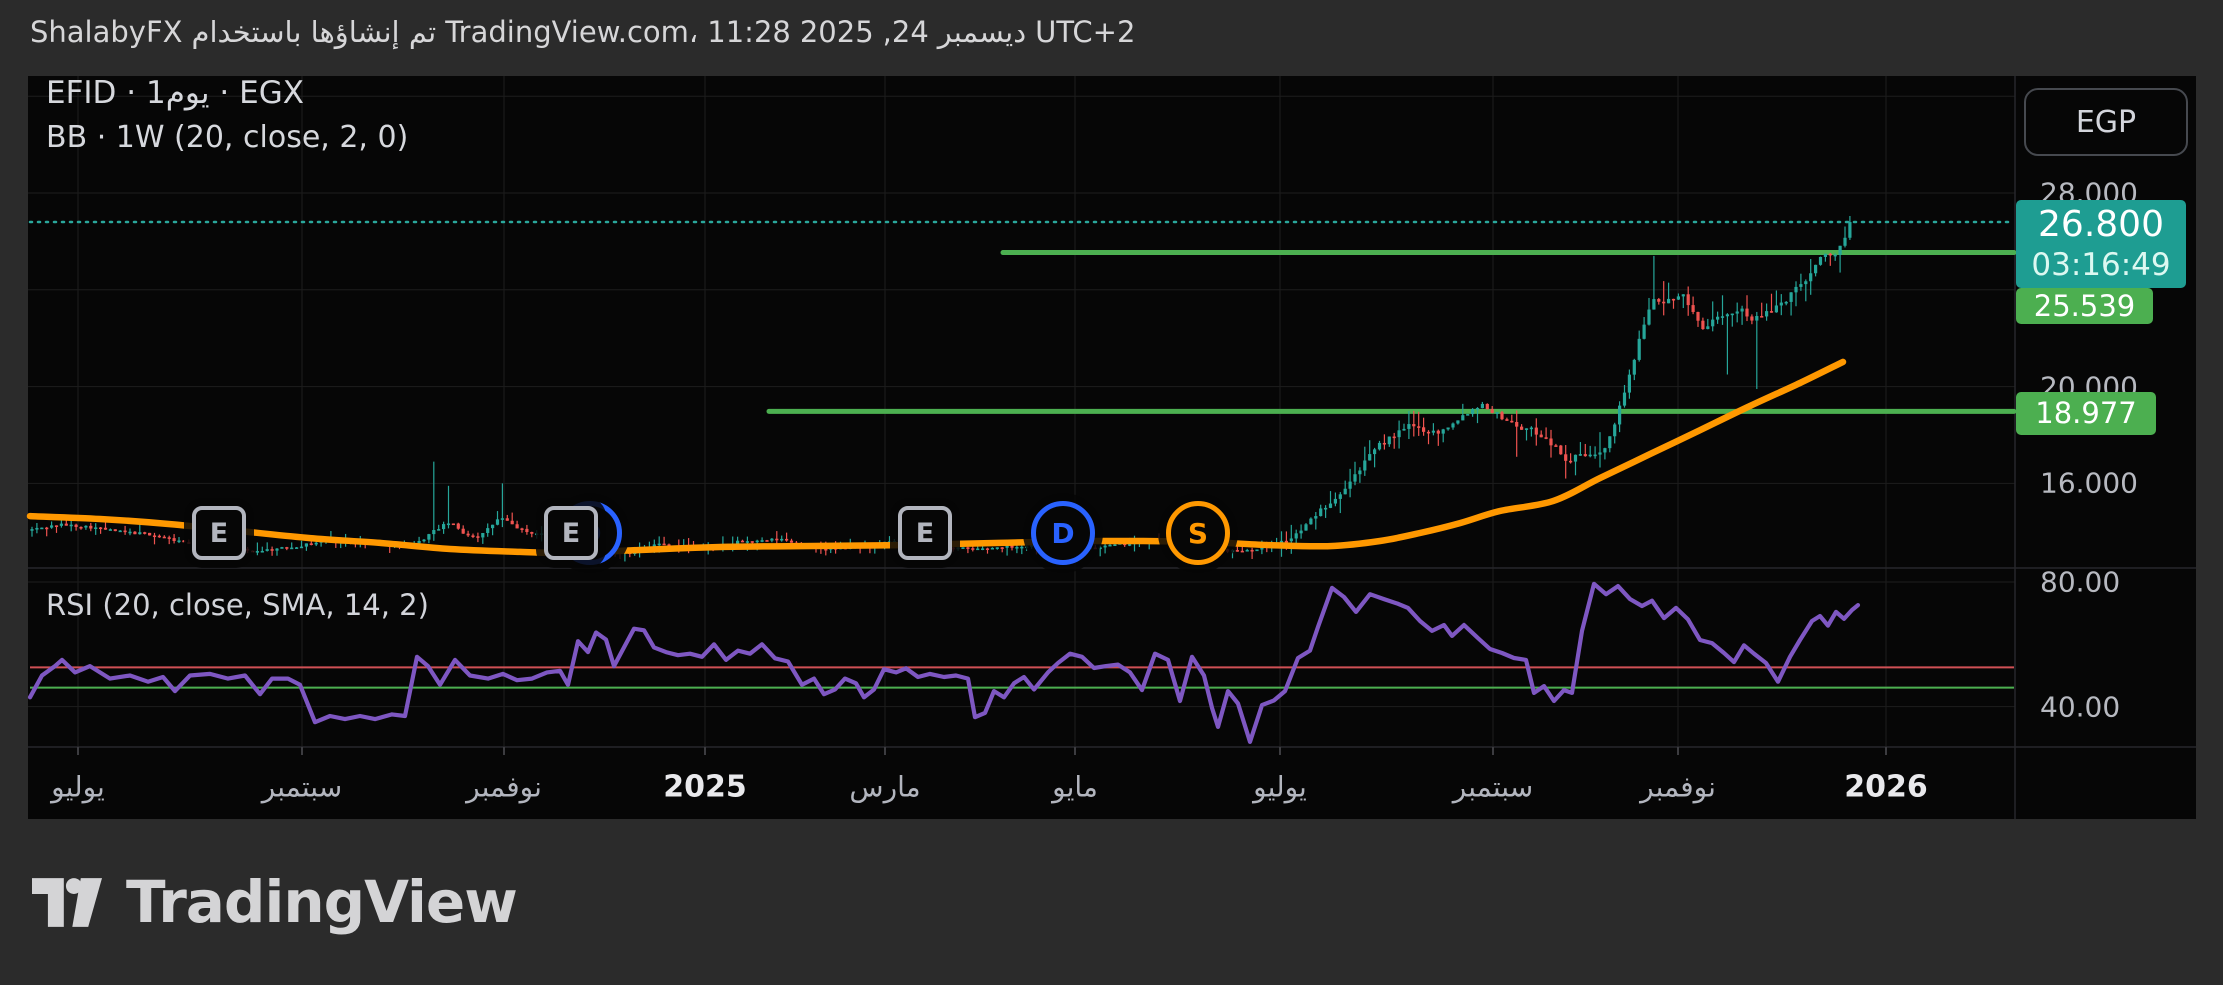  I want to click on bb-indicator-label: BB · 1W (20, close, 2, 0), so click(227, 137).